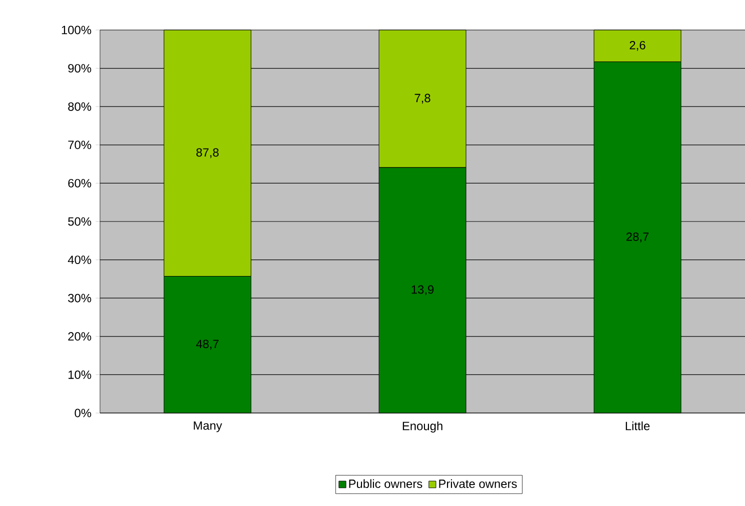 This screenshot has height=506, width=745. What do you see at coordinates (422, 427) in the screenshot?
I see `x-tick-label: Enough` at bounding box center [422, 427].